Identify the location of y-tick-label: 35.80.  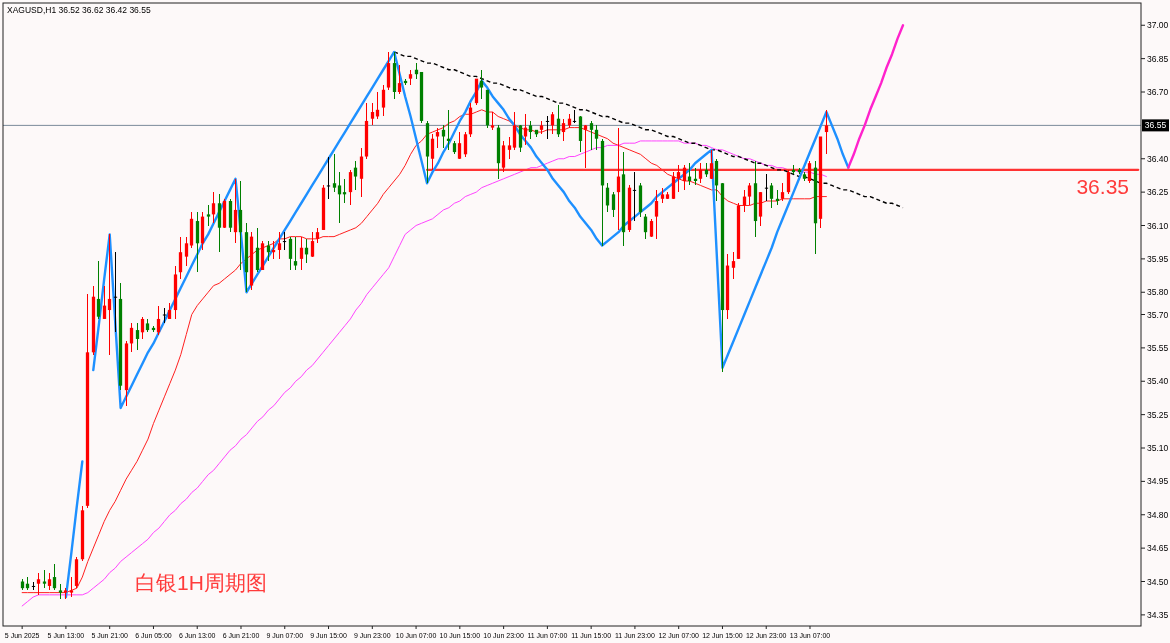
(1158, 292).